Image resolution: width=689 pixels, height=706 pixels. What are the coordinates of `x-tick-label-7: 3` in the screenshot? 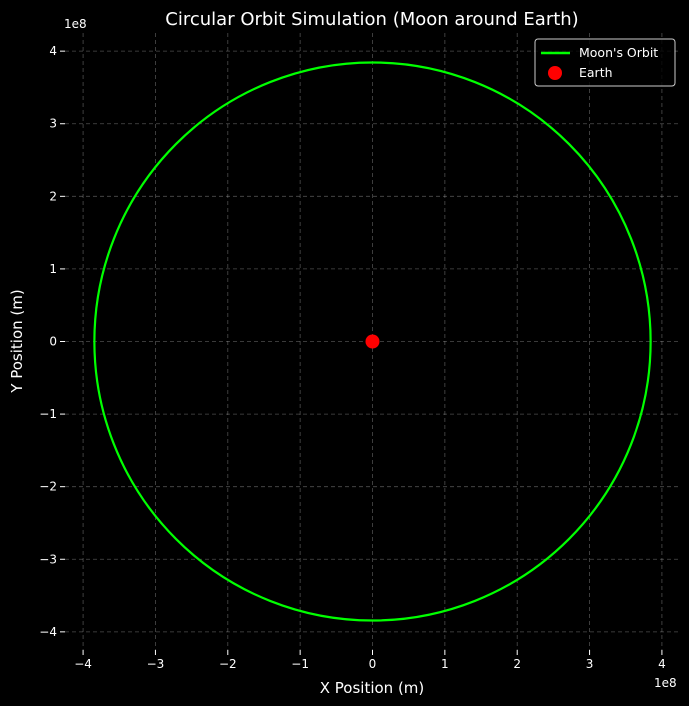 It's located at (590, 664).